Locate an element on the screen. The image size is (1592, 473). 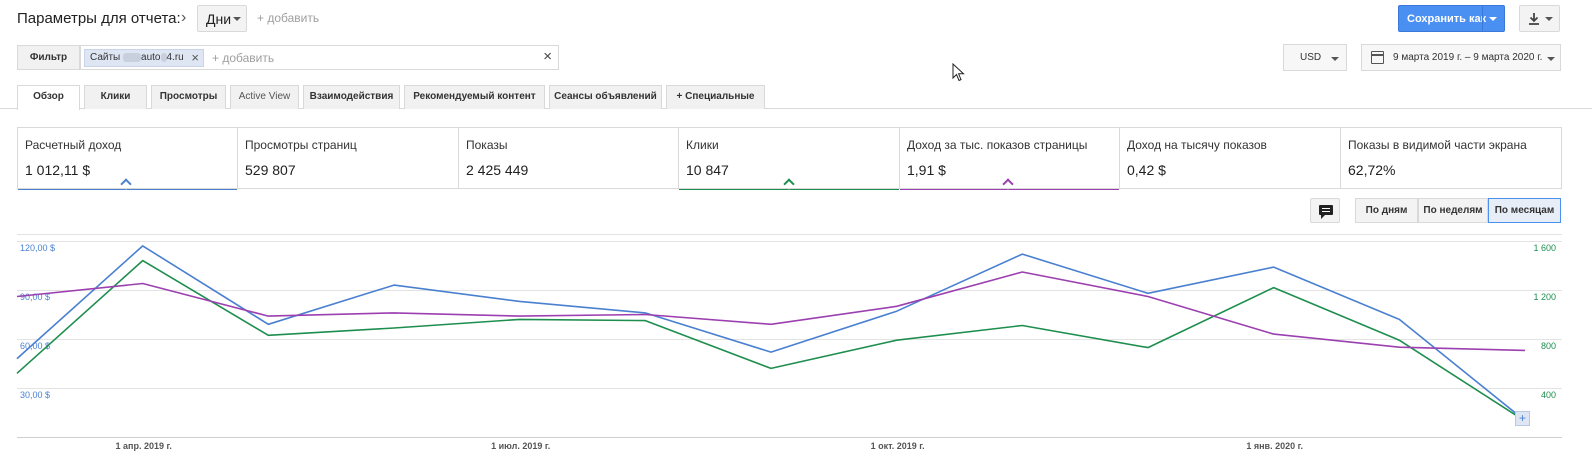
tab-recommended-content: Рекомендуемый контент is located at coordinates (474, 97).